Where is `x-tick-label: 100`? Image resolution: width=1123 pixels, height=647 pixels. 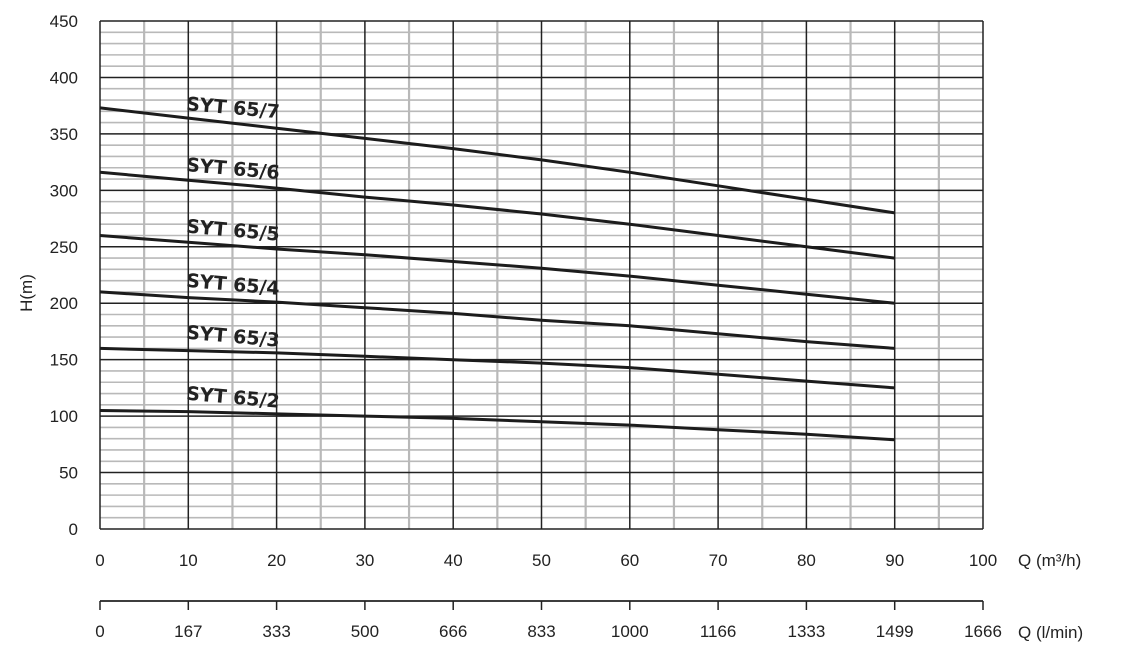 x-tick-label: 100 is located at coordinates (983, 560).